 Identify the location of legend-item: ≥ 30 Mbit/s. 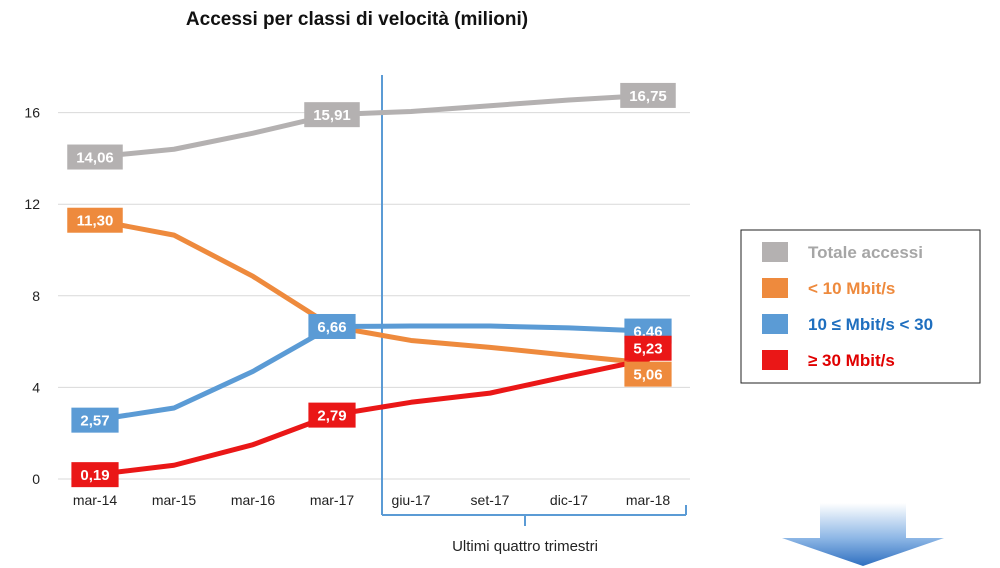
(828, 360).